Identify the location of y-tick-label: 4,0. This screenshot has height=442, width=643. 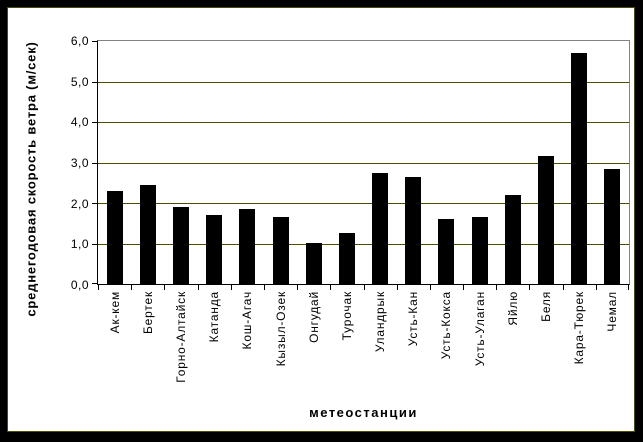
(79, 122).